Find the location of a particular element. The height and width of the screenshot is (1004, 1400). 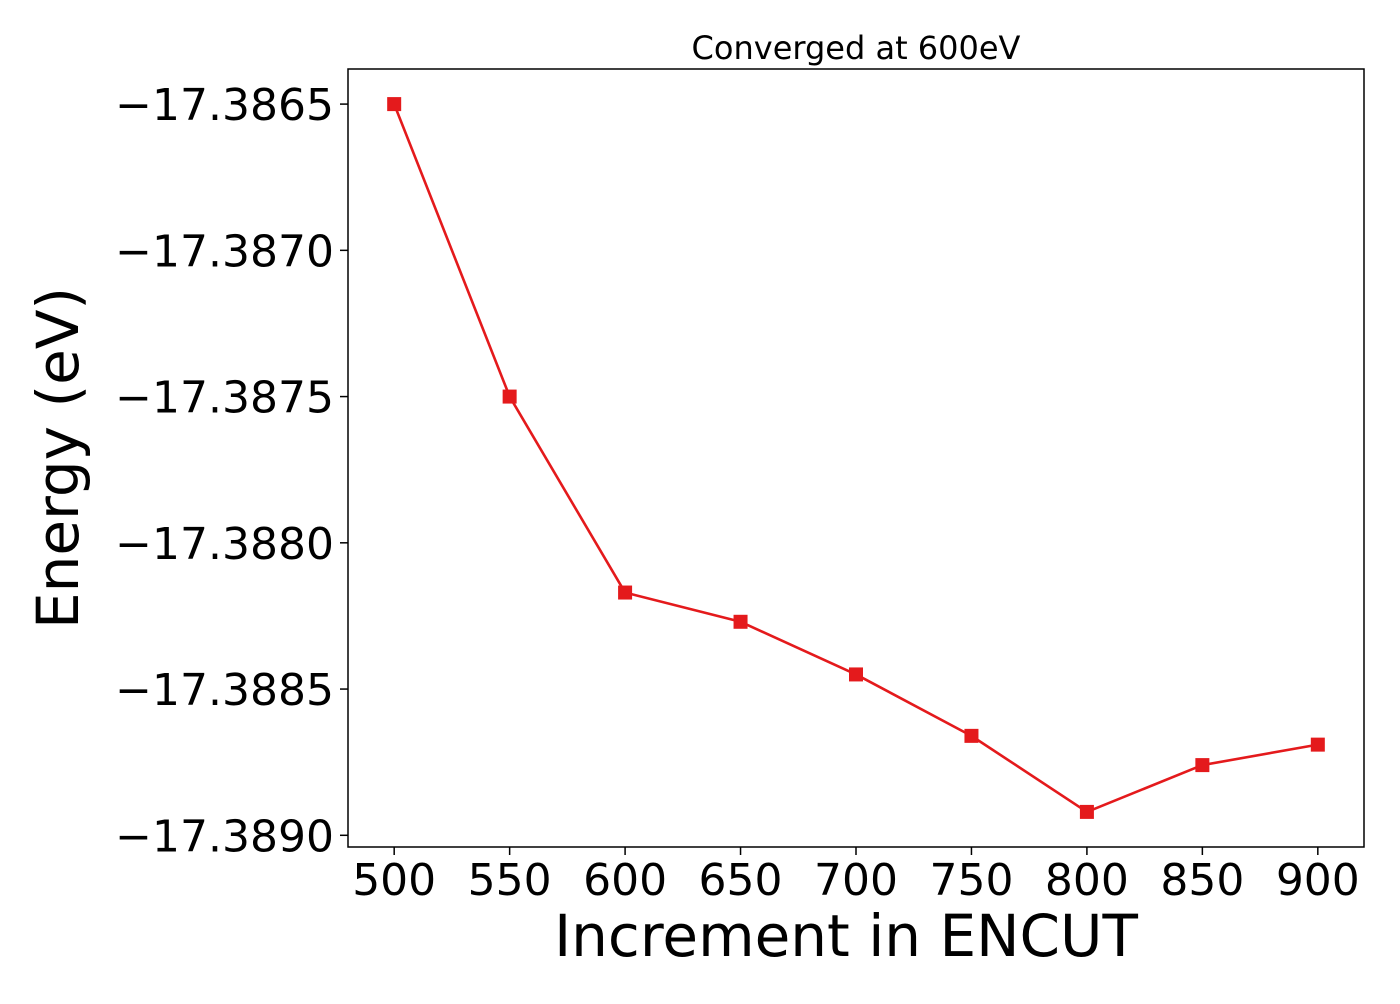

y-tick-label: −17.3890 is located at coordinates (224, 836).